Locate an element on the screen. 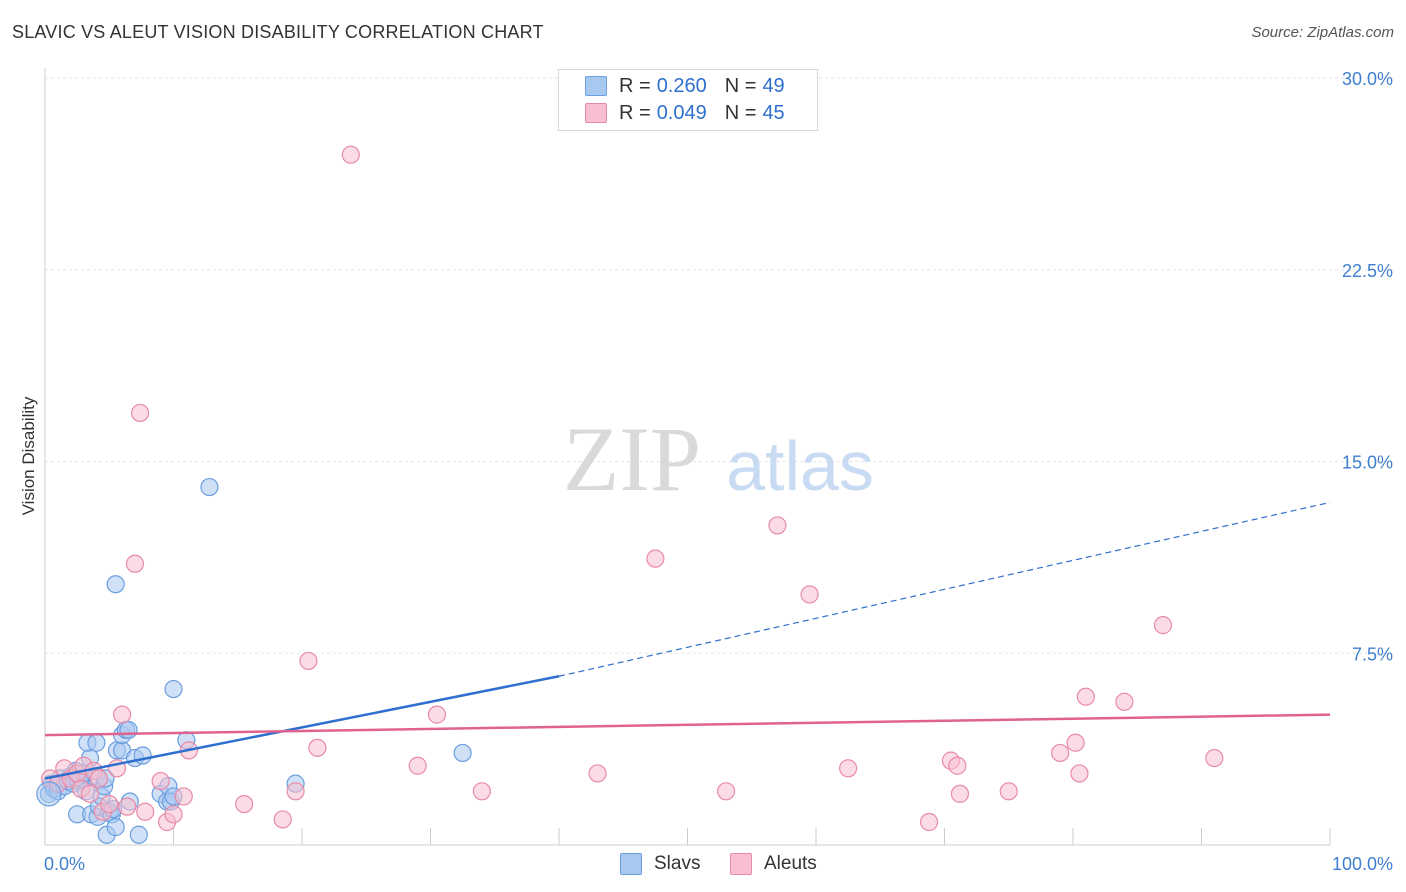  watermark: ZIP atlas is located at coordinates (718, 459).